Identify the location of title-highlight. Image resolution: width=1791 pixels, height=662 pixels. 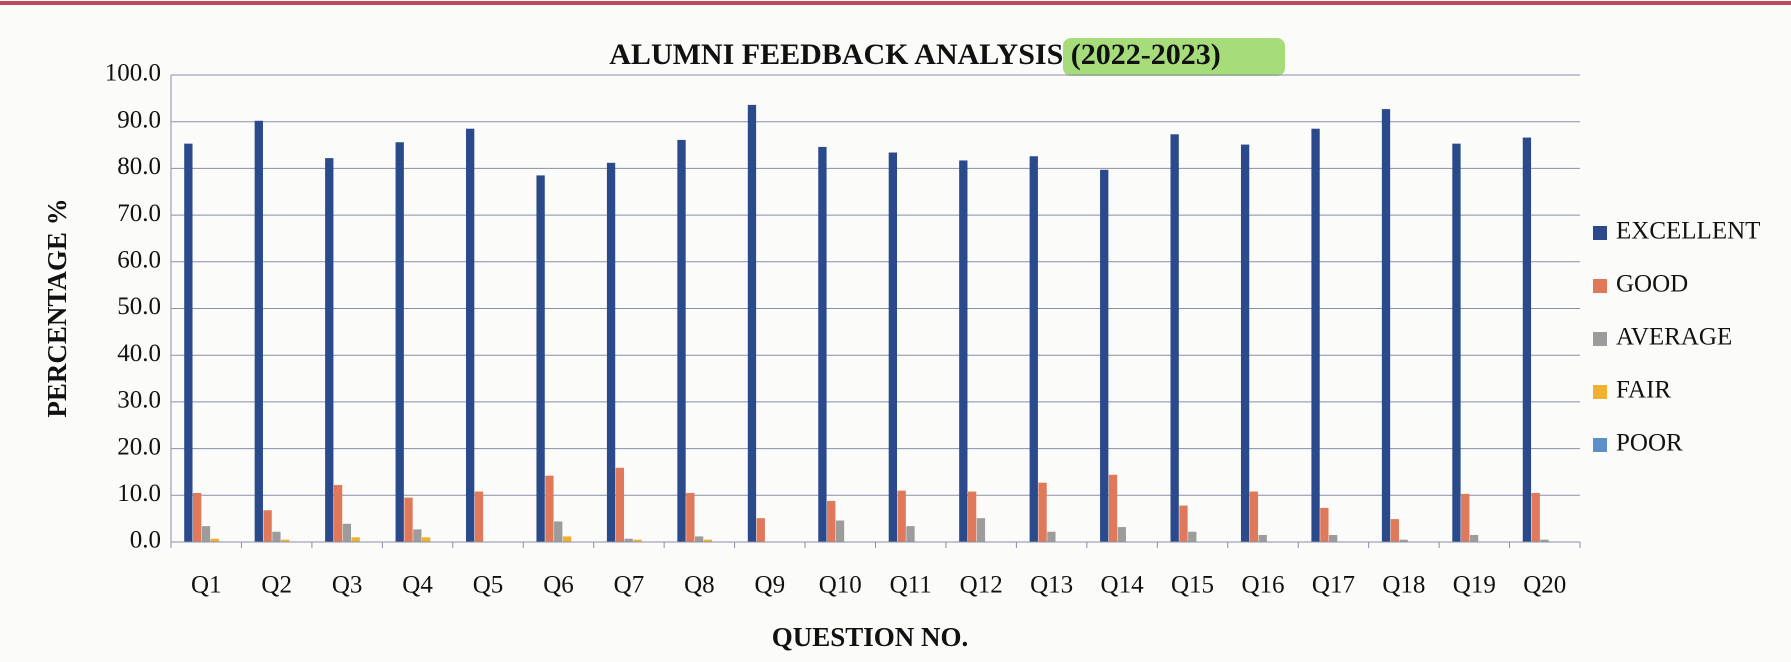
(1174, 57).